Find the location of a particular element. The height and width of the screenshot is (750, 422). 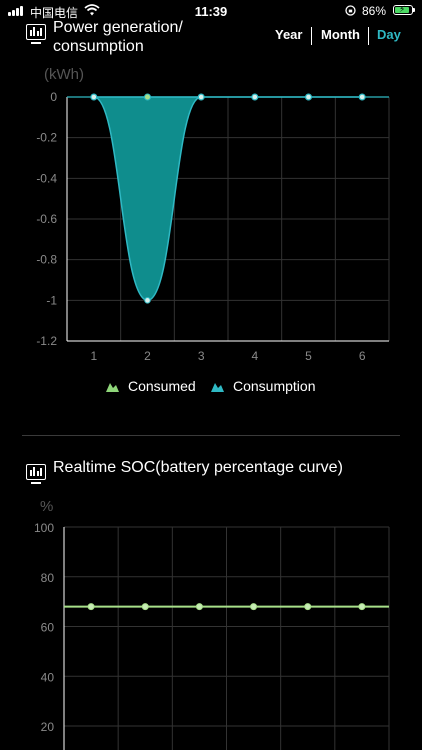

tab-month: Month is located at coordinates (340, 34).